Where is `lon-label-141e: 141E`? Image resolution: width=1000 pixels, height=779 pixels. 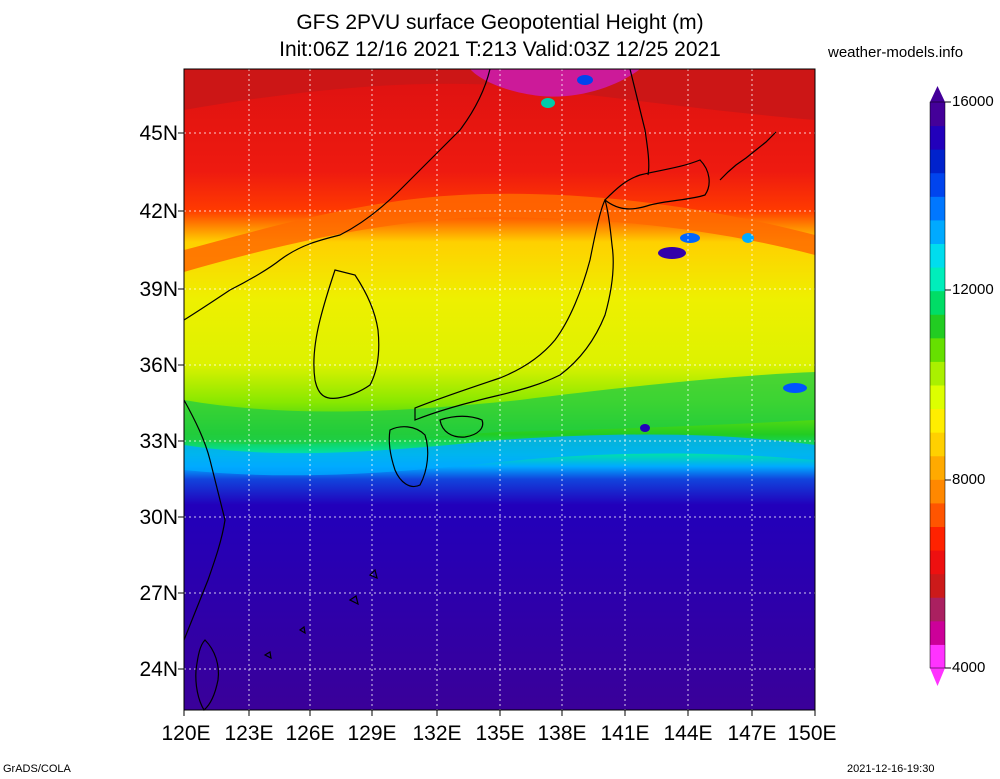
lon-label-141e: 141E is located at coordinates (625, 733).